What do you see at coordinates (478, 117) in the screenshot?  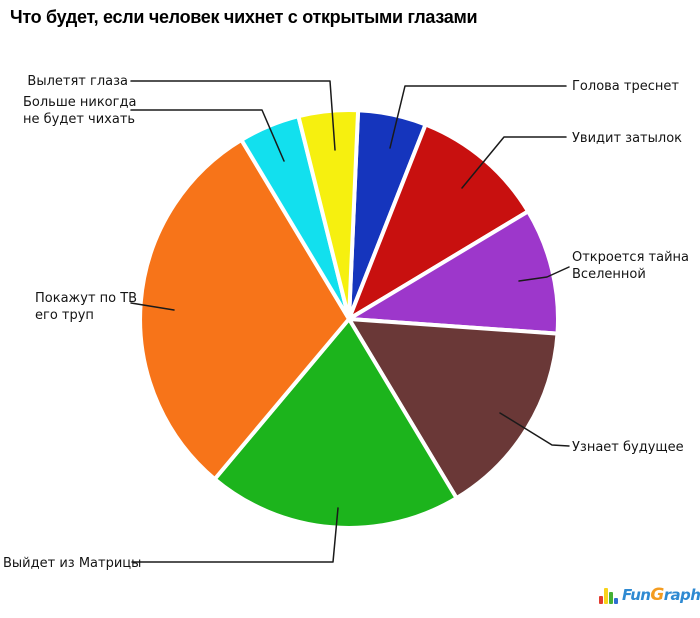 I see `leader-line-head-crack` at bounding box center [478, 117].